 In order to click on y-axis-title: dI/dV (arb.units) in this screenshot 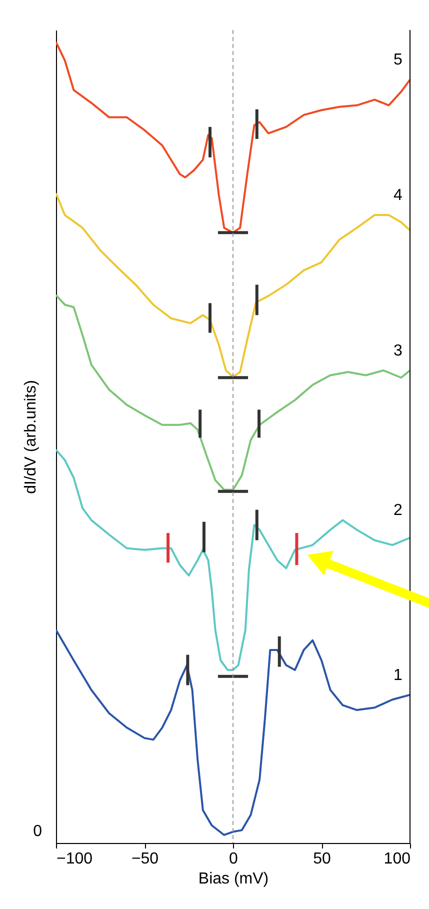, I will do `click(31, 437)`.